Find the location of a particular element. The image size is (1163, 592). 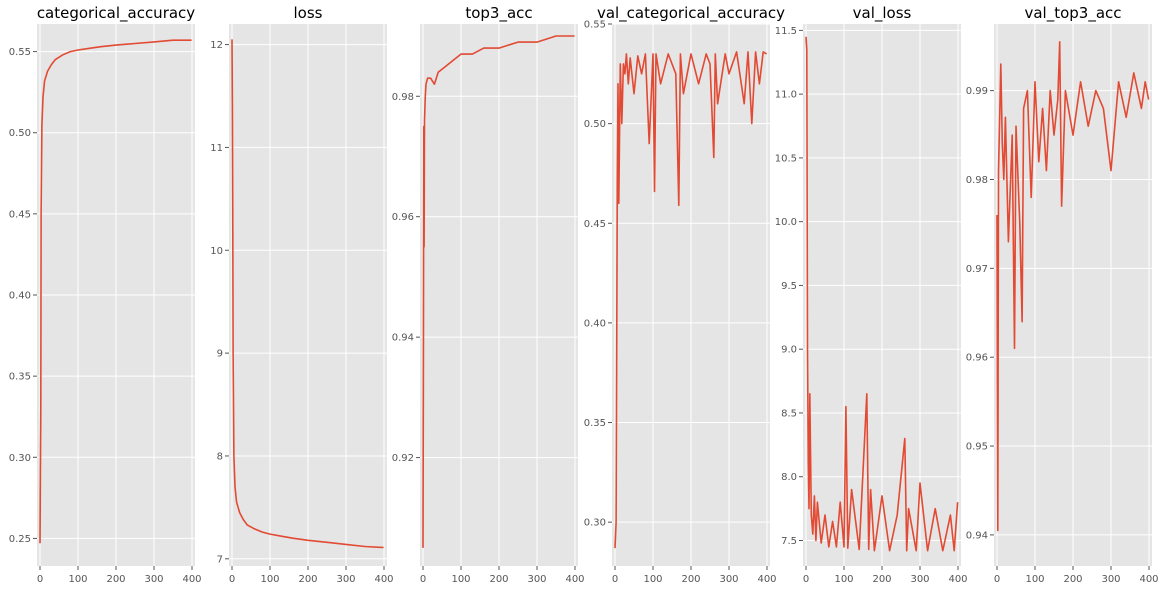

y-tick-label: 0.92 is located at coordinates (403, 458).